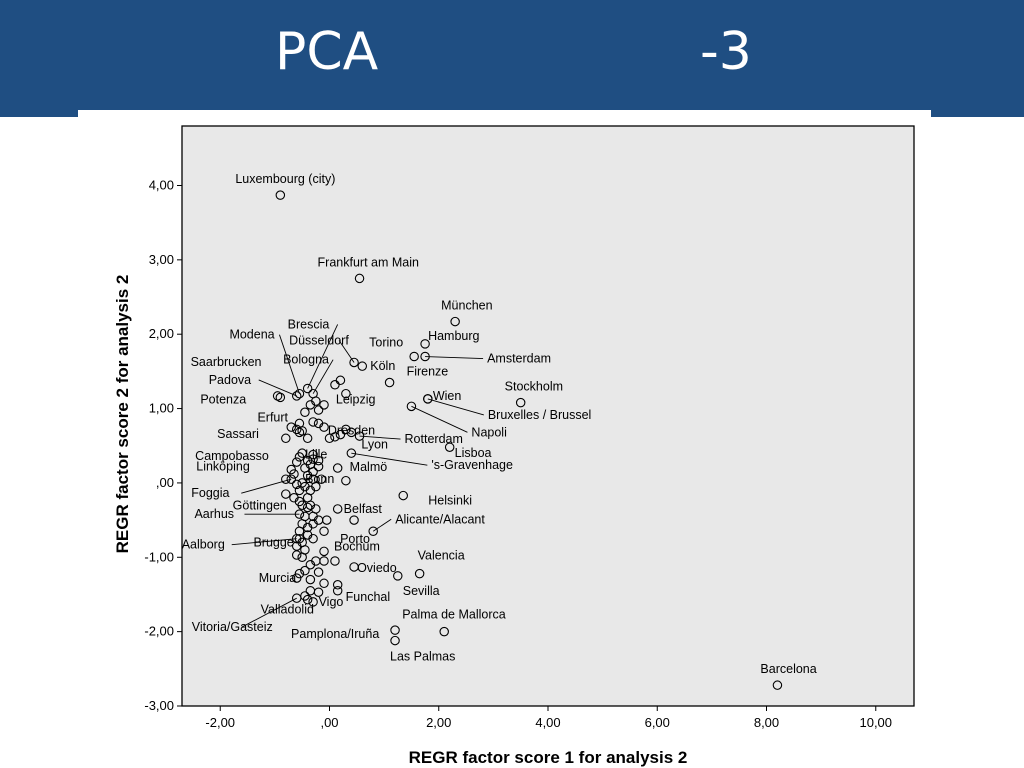  What do you see at coordinates (428, 372) in the screenshot?
I see `point-label: Firenze` at bounding box center [428, 372].